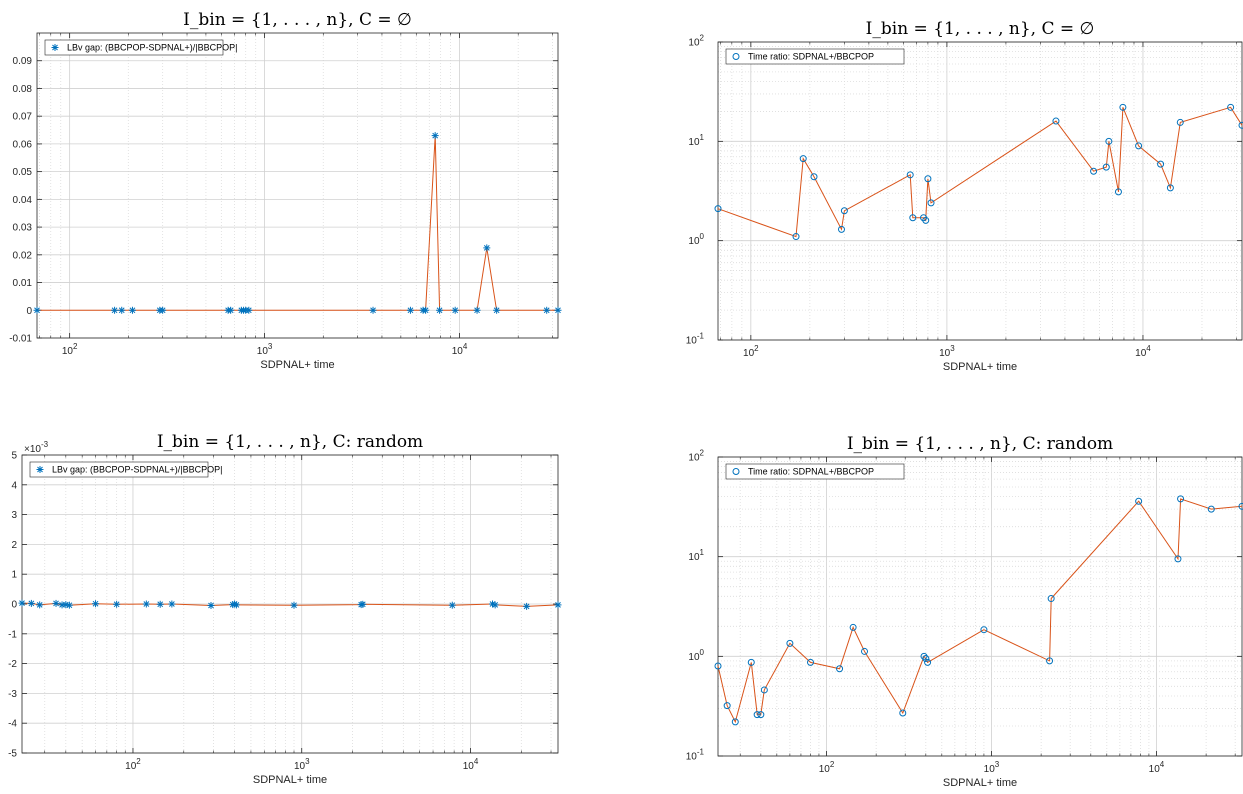 This screenshot has width=1243, height=794. Describe the element at coordinates (696, 140) in the screenshot. I see `y-tick-label: 10¹` at that location.